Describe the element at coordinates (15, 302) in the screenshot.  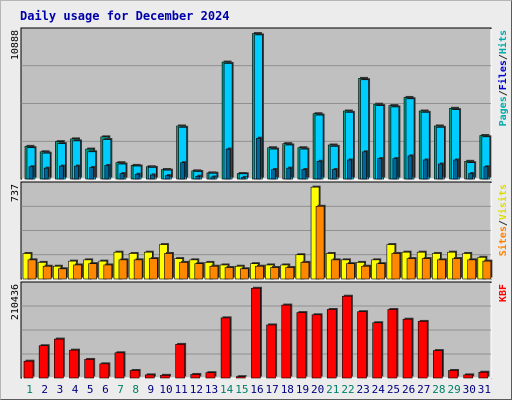
I see `ymax-label-kbytes: 210436` at that location.